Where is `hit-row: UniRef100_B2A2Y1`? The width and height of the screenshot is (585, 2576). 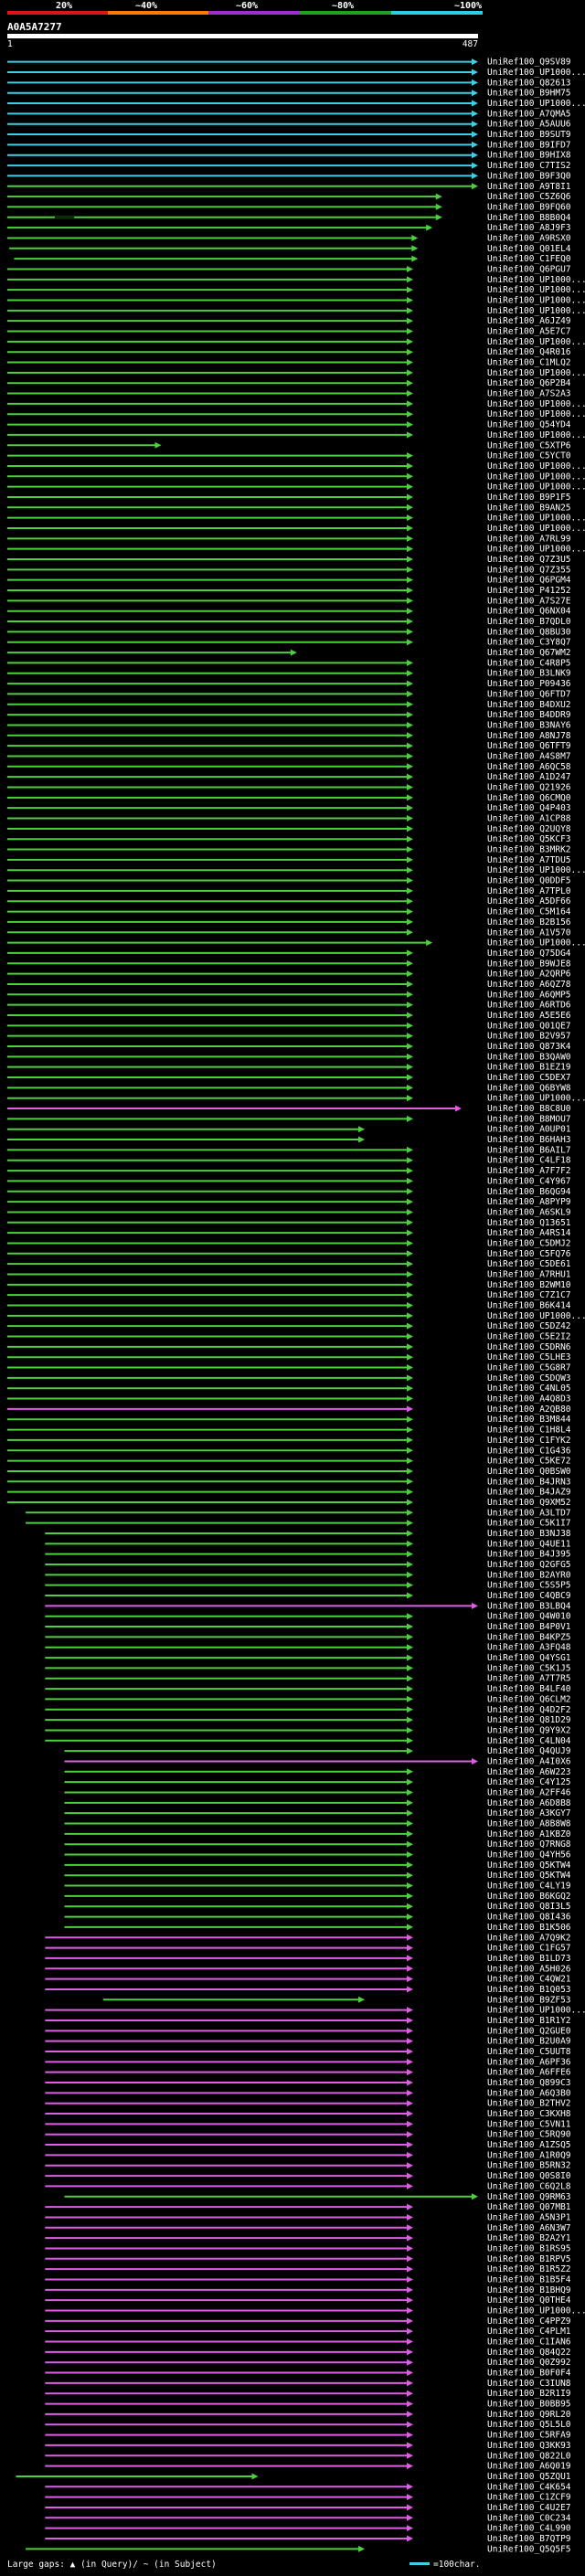
hit-row: UniRef100_B2A2Y1 is located at coordinates (308, 2238).